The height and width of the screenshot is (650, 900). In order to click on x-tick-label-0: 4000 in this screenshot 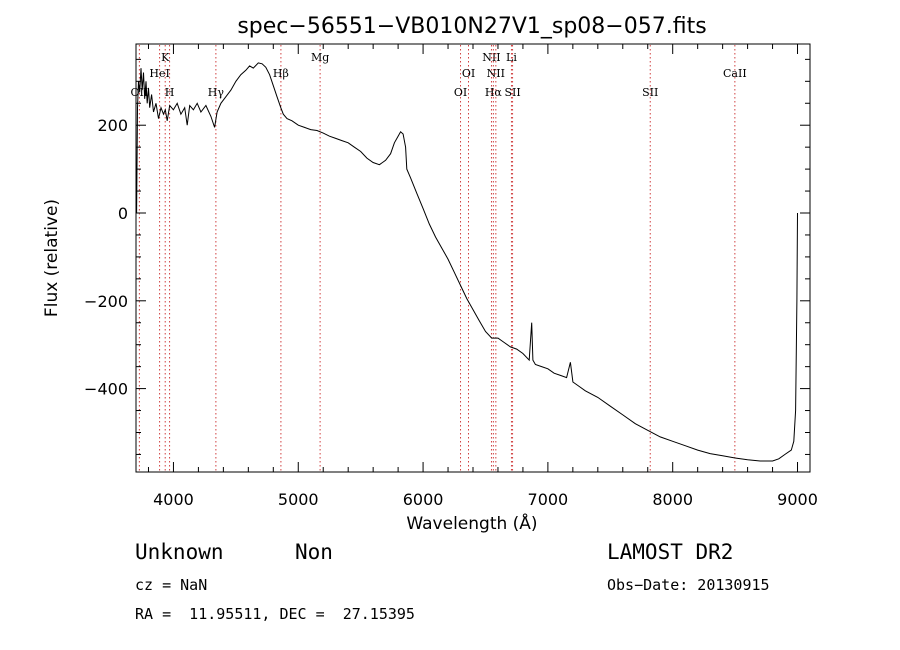, I will do `click(173, 499)`.